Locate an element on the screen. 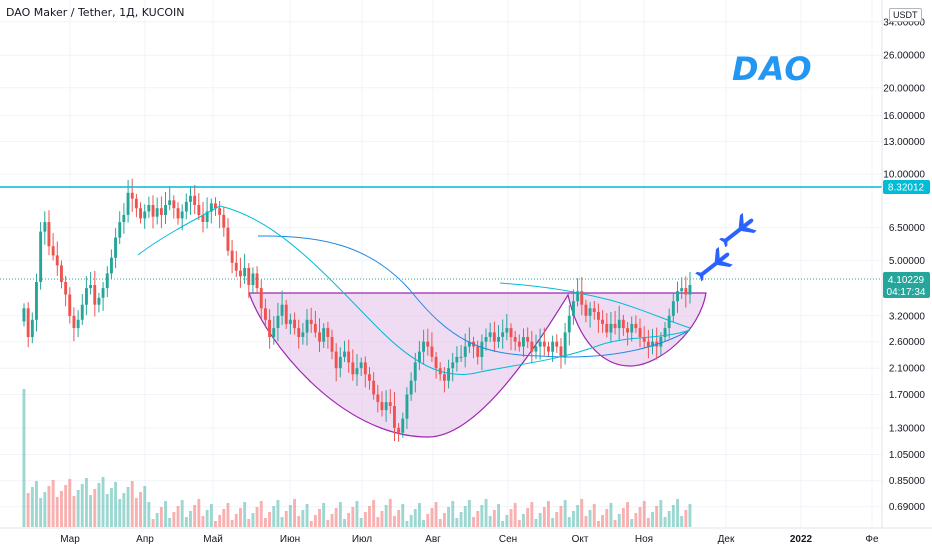 The height and width of the screenshot is (555, 932). last-price-badge is located at coordinates (906, 285).